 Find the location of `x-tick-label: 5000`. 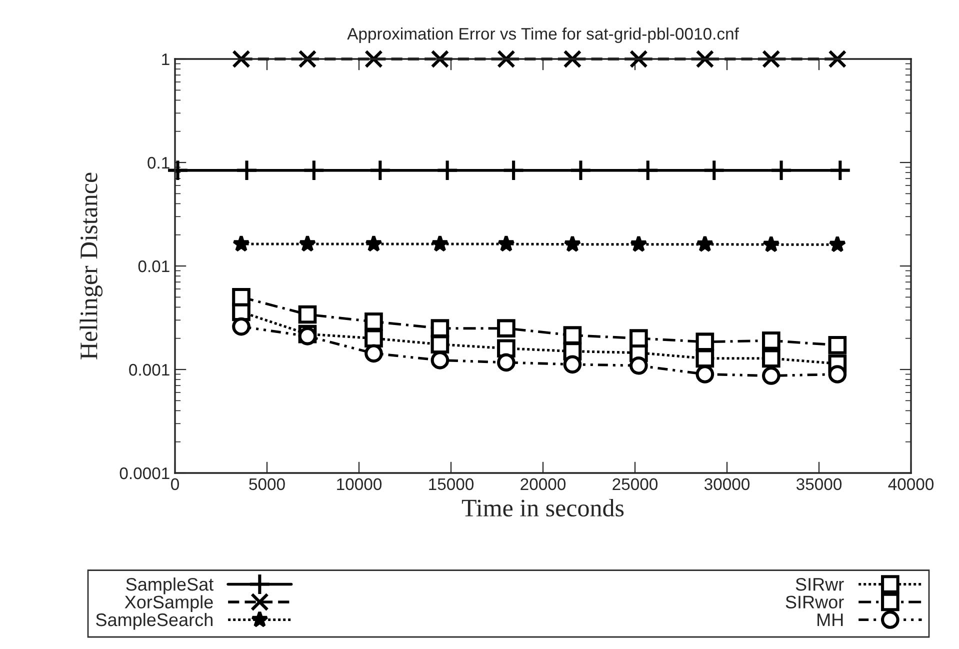

x-tick-label: 5000 is located at coordinates (267, 484).